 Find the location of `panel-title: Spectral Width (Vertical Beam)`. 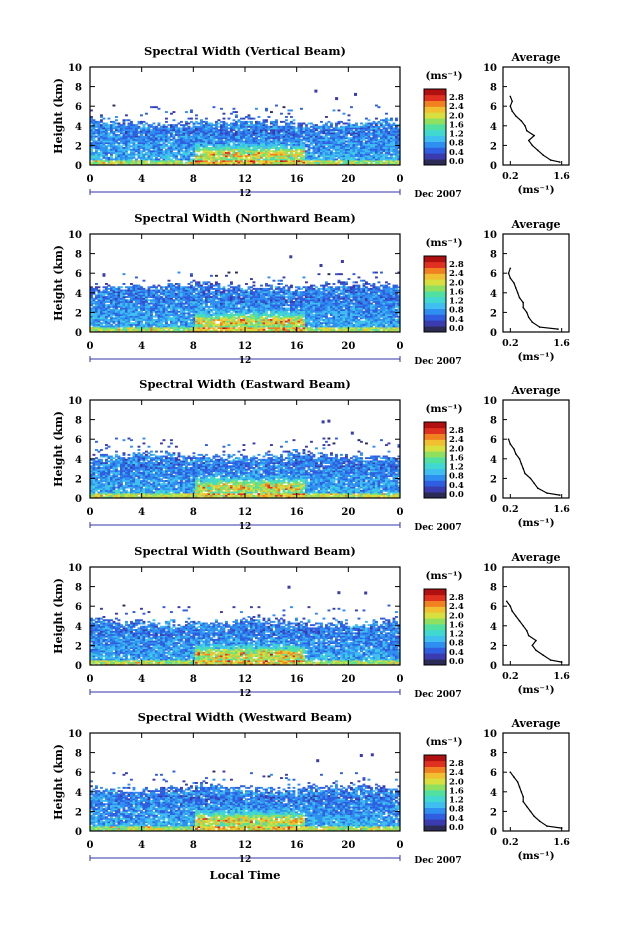

panel-title: Spectral Width (Vertical Beam) is located at coordinates (245, 51).